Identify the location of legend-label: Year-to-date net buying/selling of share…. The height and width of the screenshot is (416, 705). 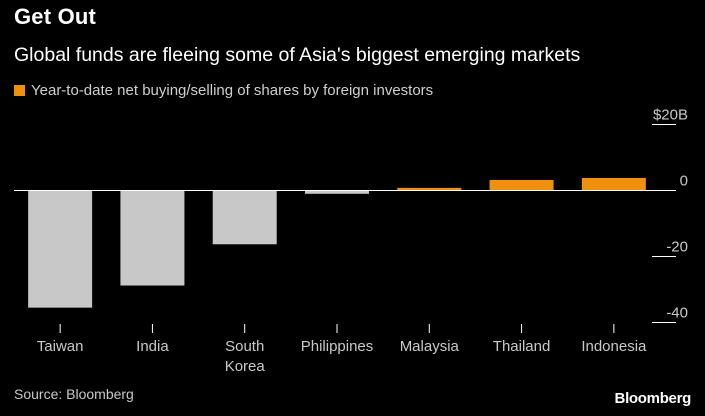
(232, 90).